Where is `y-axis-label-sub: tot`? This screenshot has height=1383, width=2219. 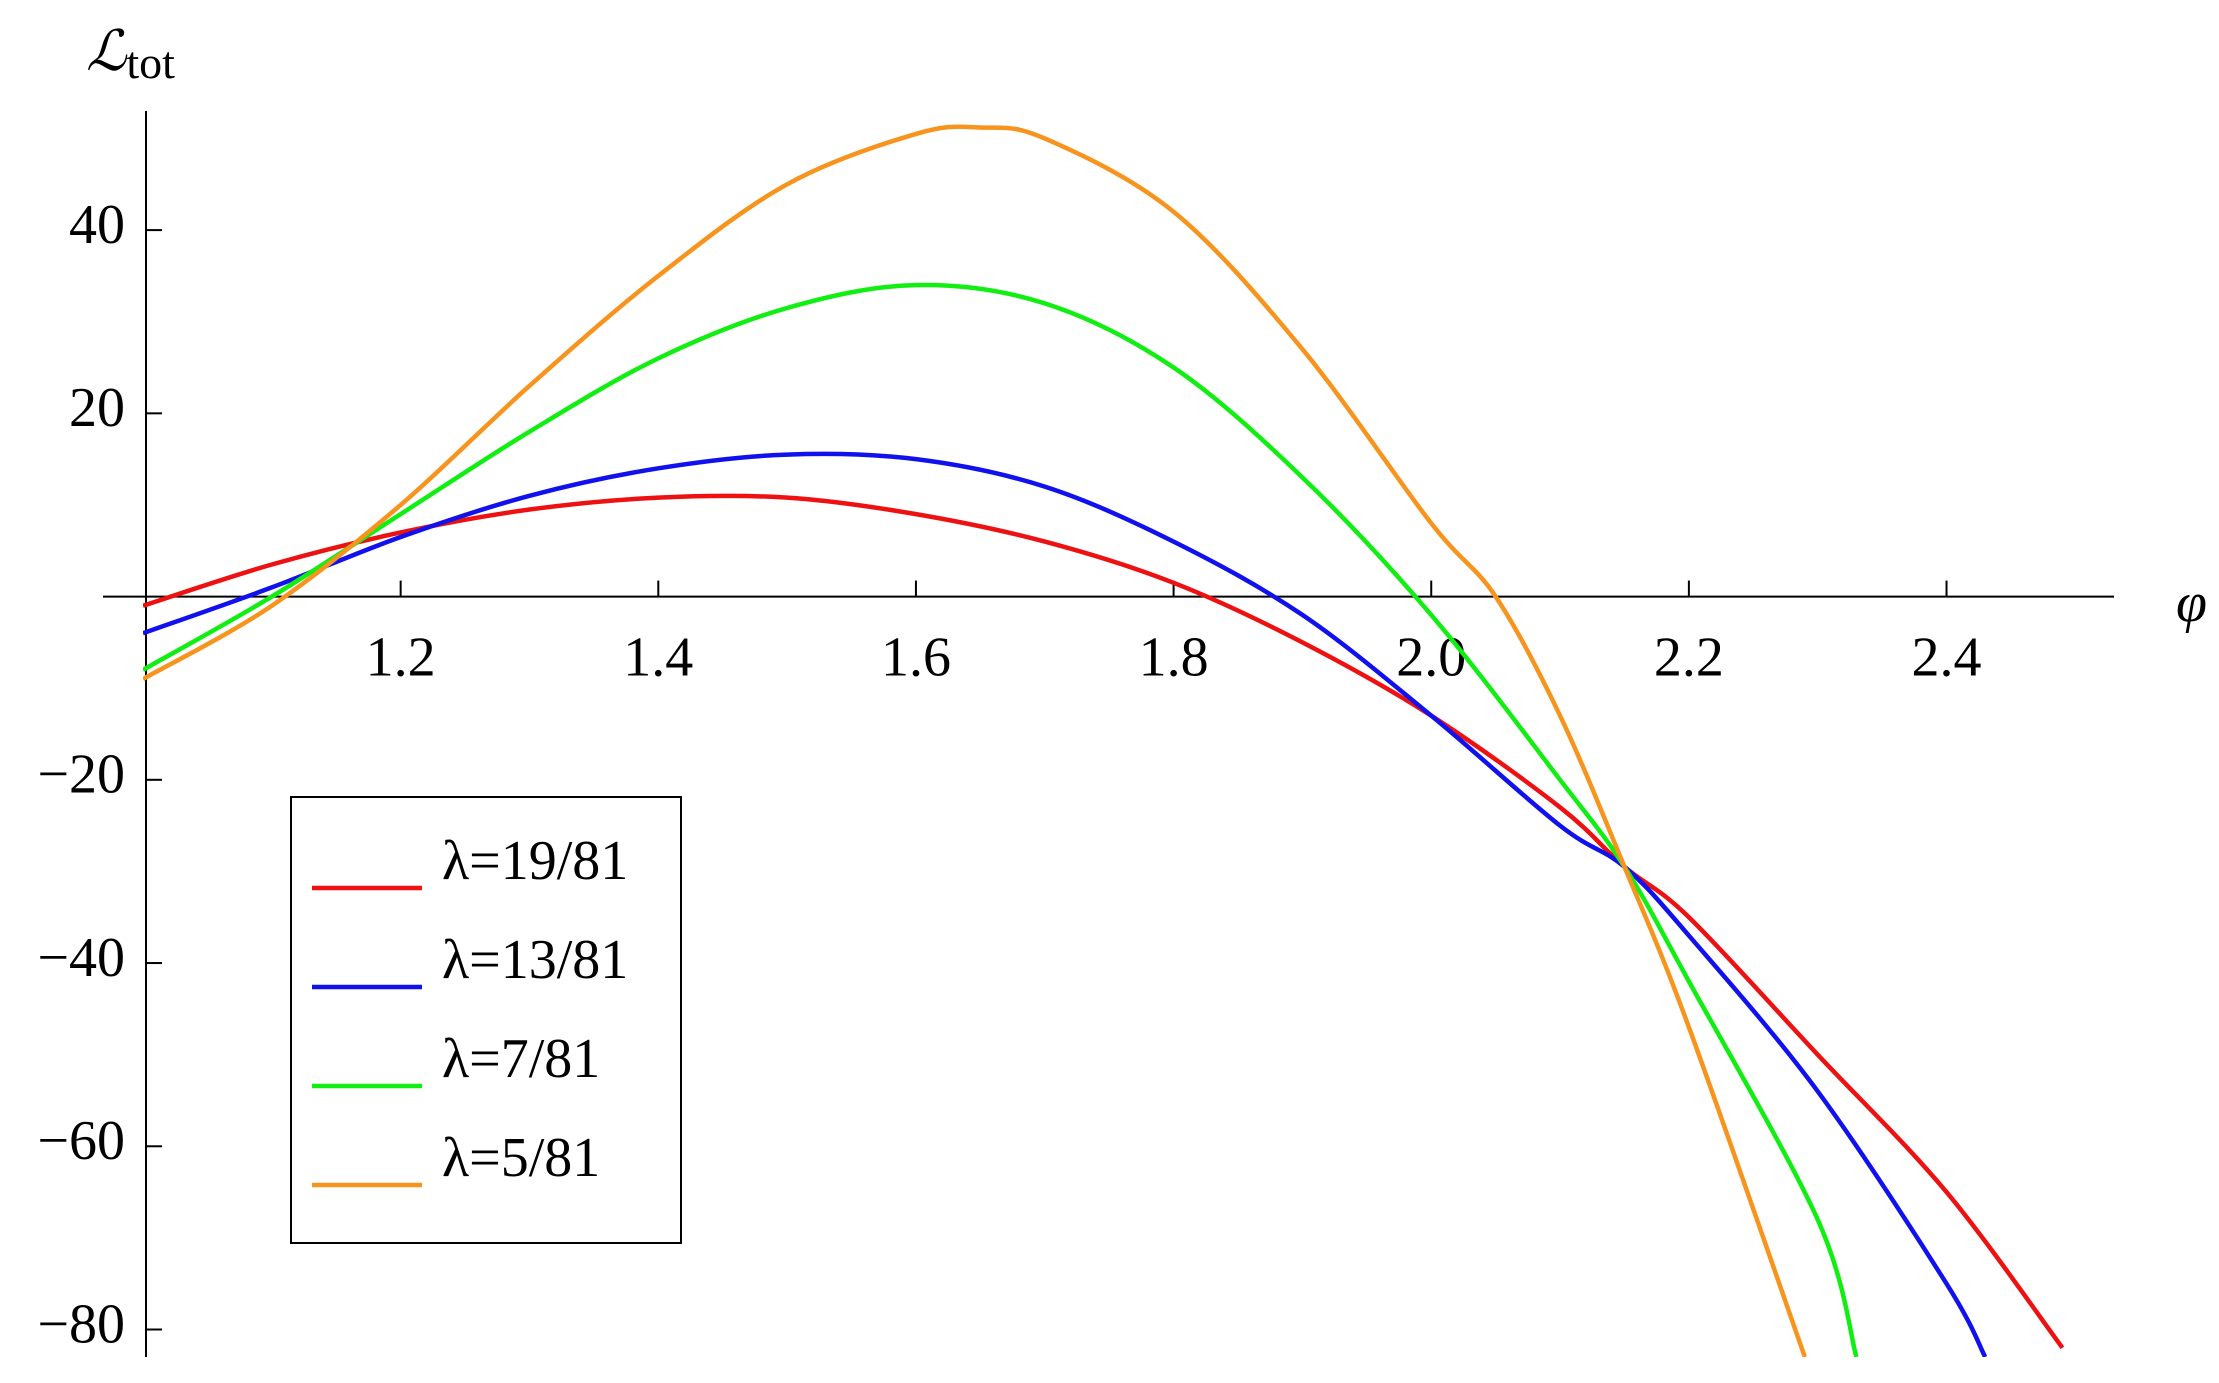 y-axis-label-sub: tot is located at coordinates (150, 62).